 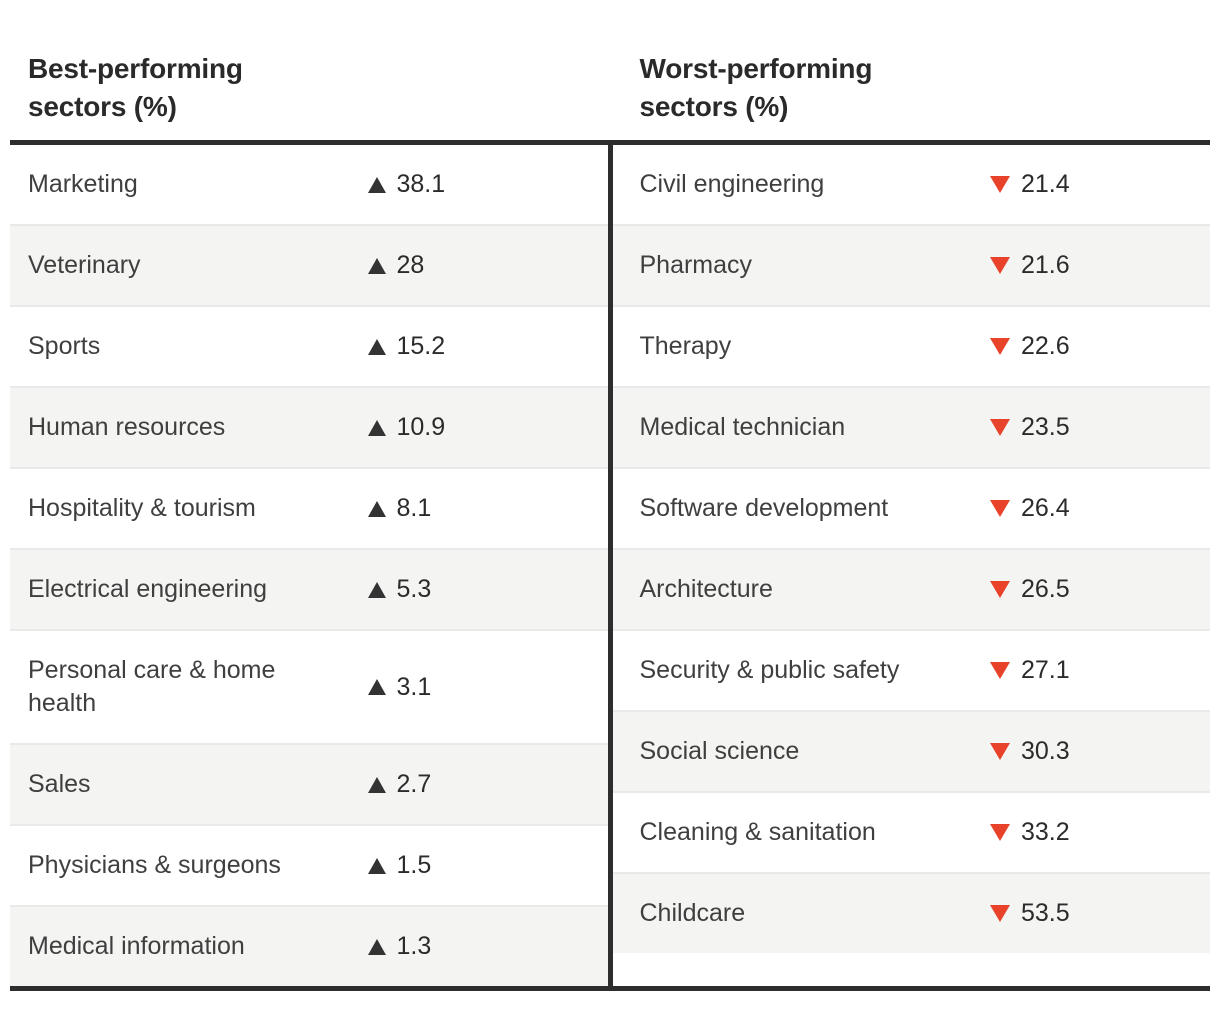 What do you see at coordinates (911, 669) in the screenshot?
I see `table-row: Security & public safety 27.1` at bounding box center [911, 669].